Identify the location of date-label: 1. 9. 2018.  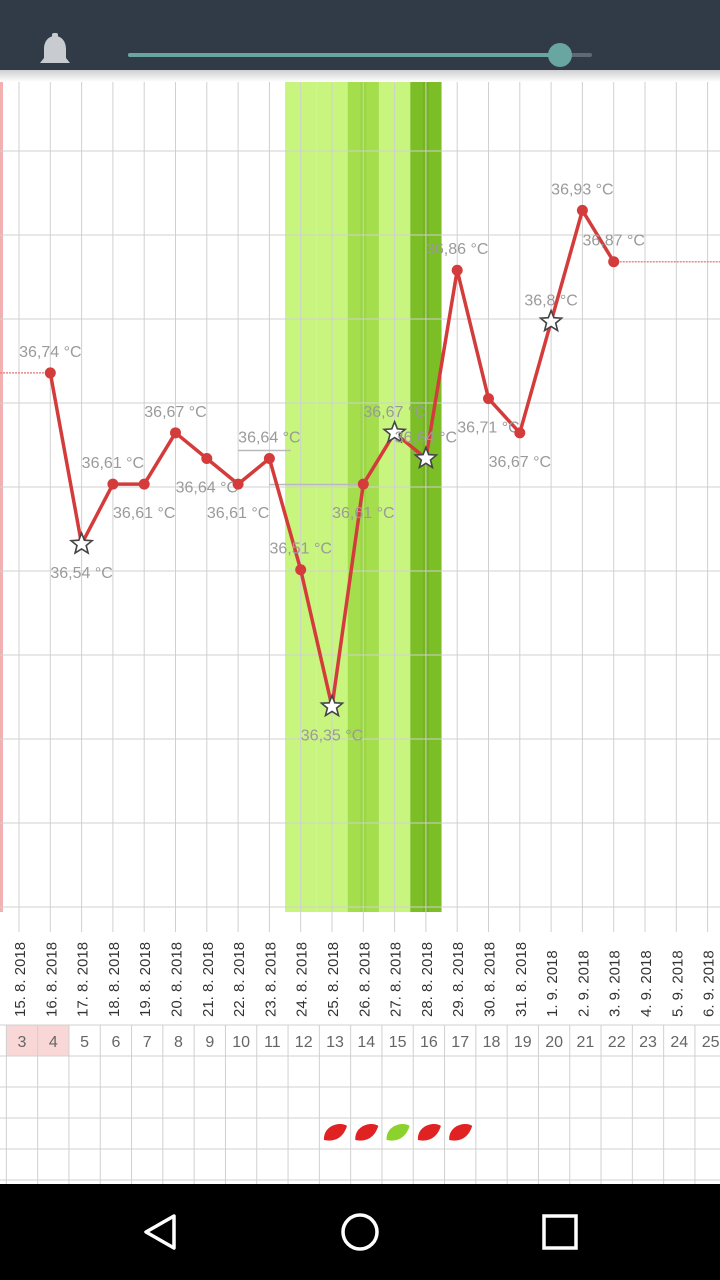
(552, 983).